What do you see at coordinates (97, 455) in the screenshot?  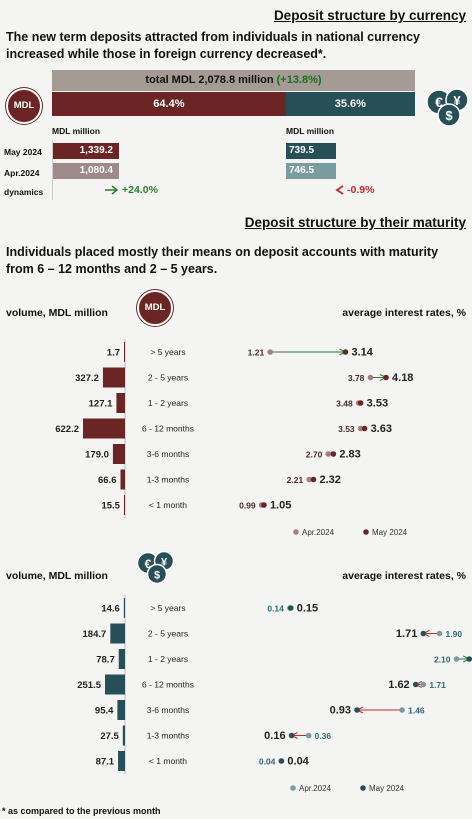 I see `bar-value-label: 179.0` at bounding box center [97, 455].